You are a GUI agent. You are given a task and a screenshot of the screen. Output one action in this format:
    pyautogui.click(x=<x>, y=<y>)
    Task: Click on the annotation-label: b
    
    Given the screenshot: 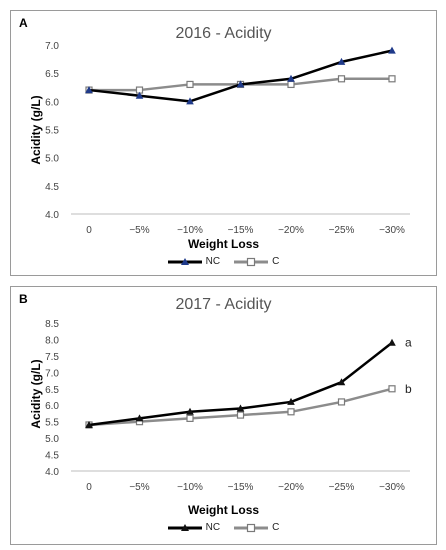 What is the action you would take?
    pyautogui.click(x=408, y=389)
    